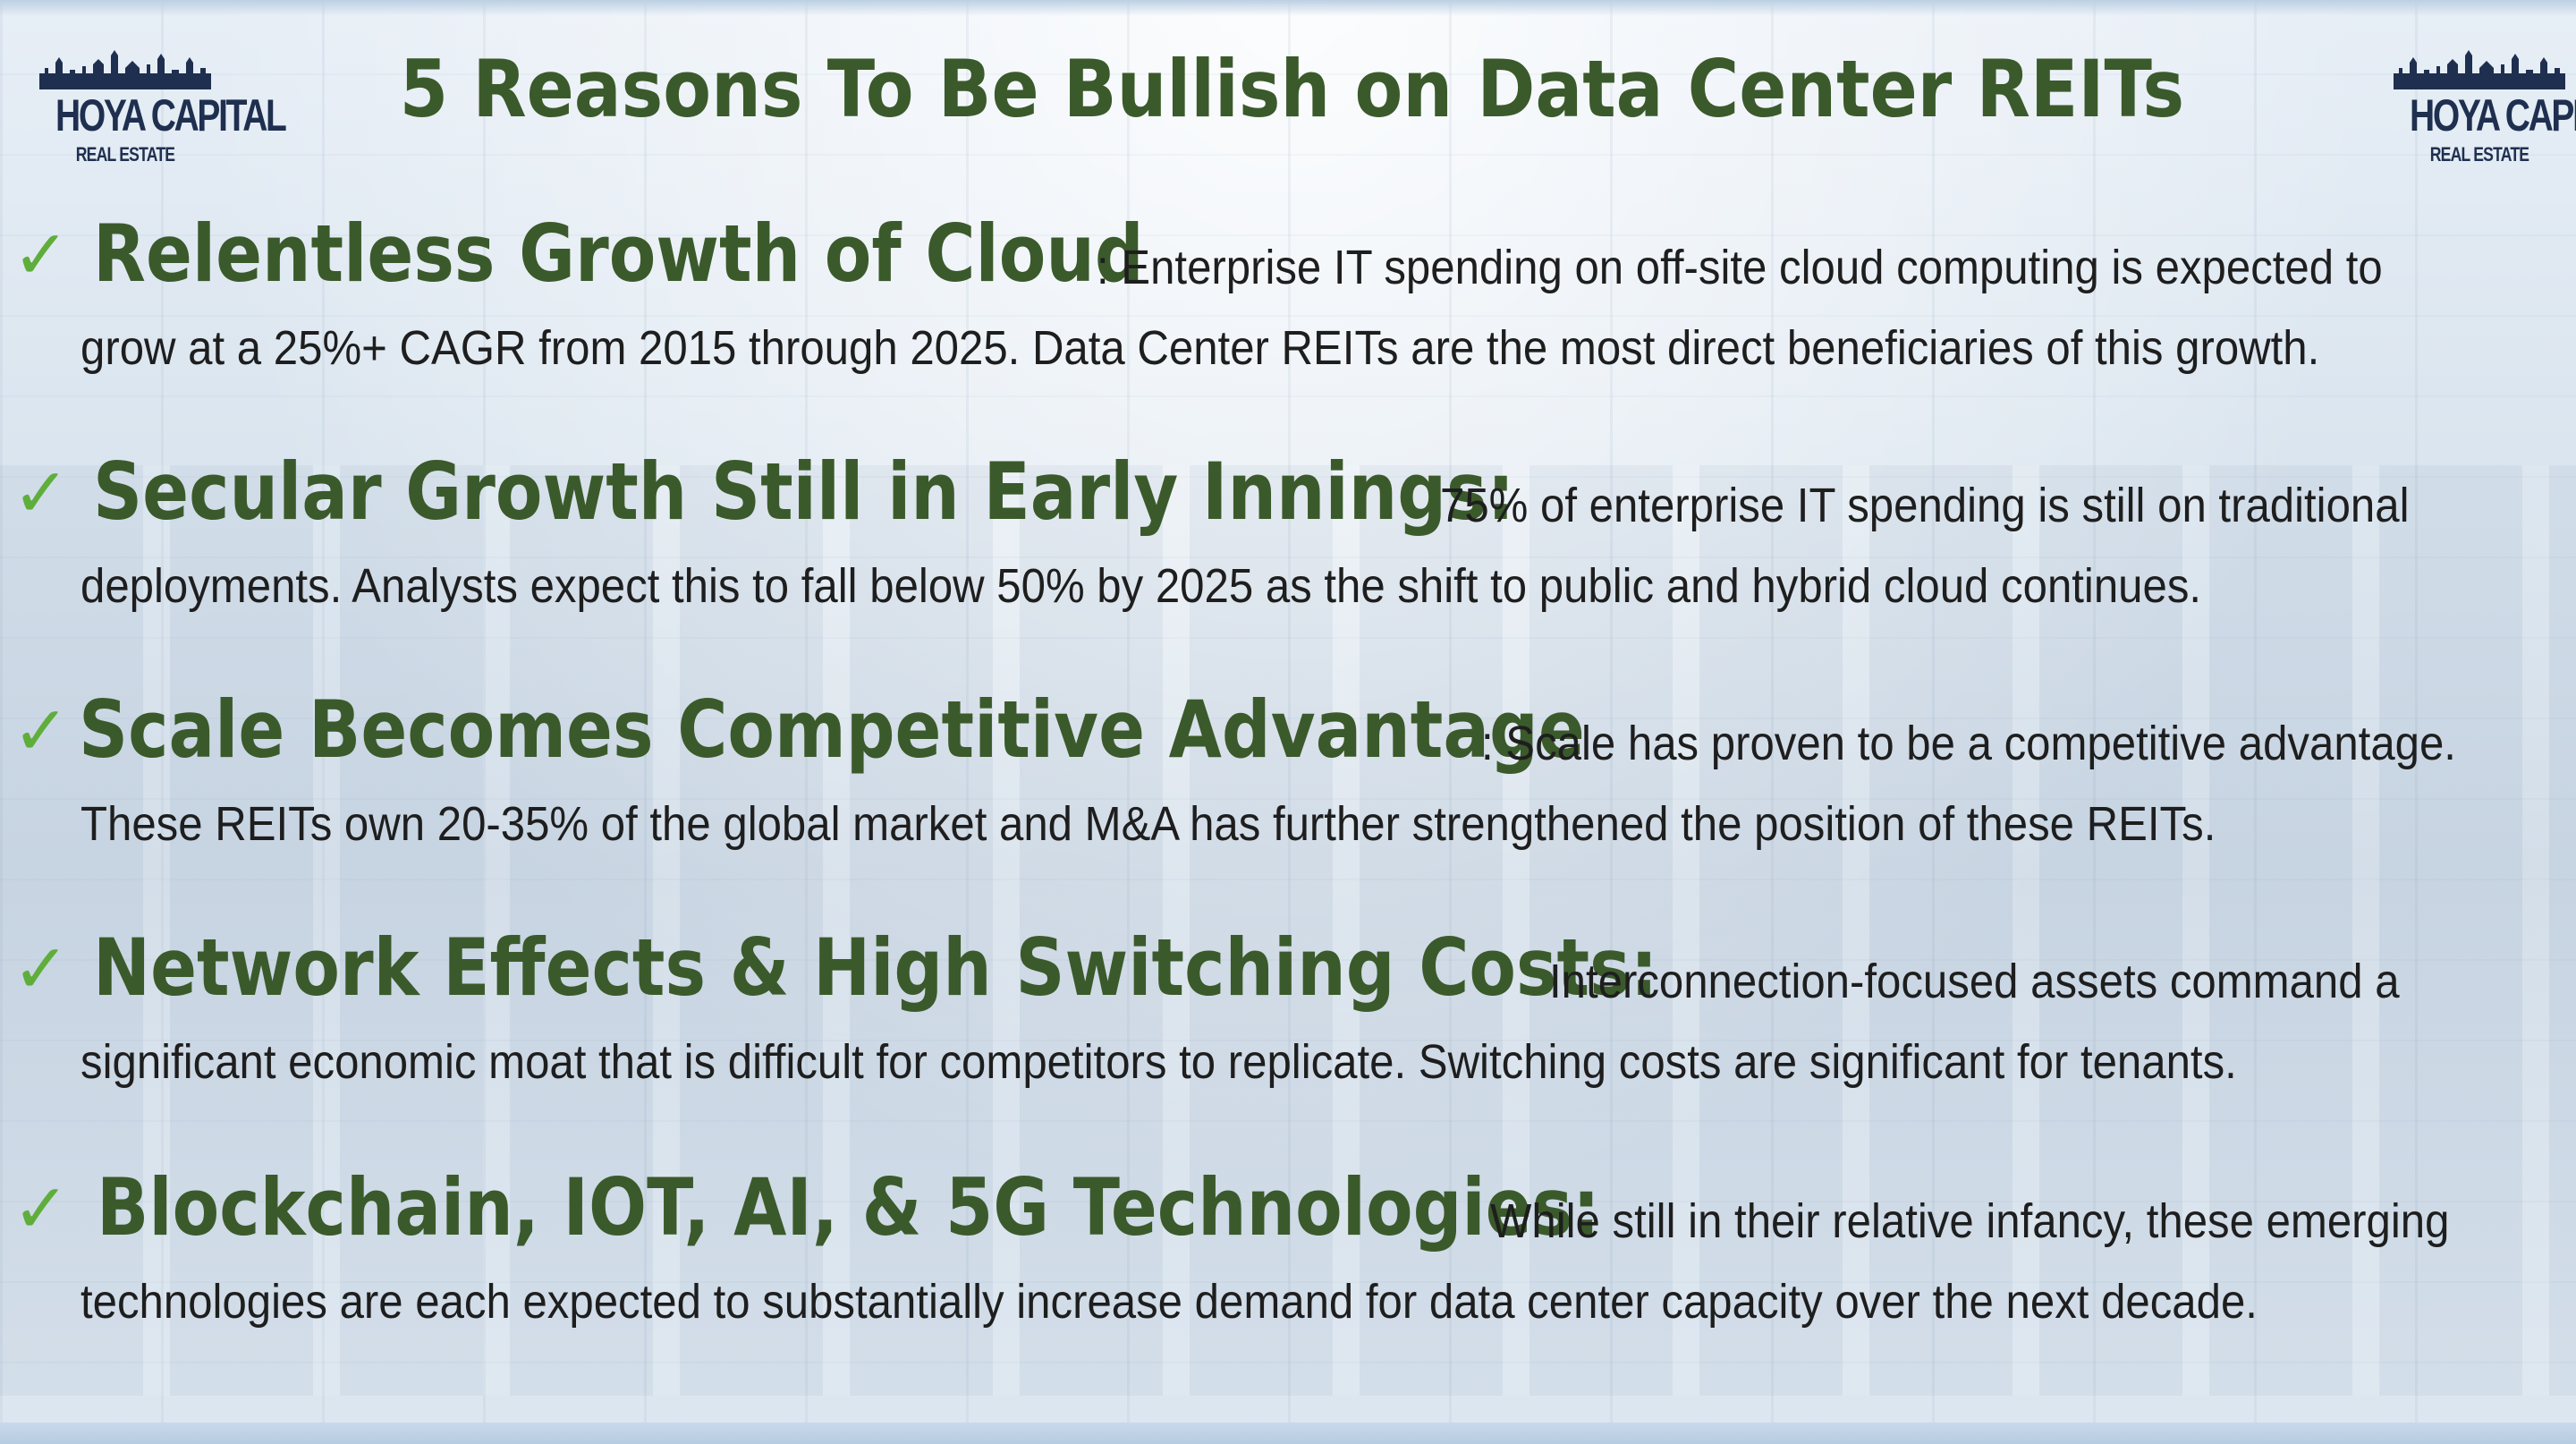 The width and height of the screenshot is (2576, 1444). Describe the element at coordinates (848, 1207) in the screenshot. I see `reason-heading: Blockchain, IOT, AI, & 5G Technologies:` at that location.